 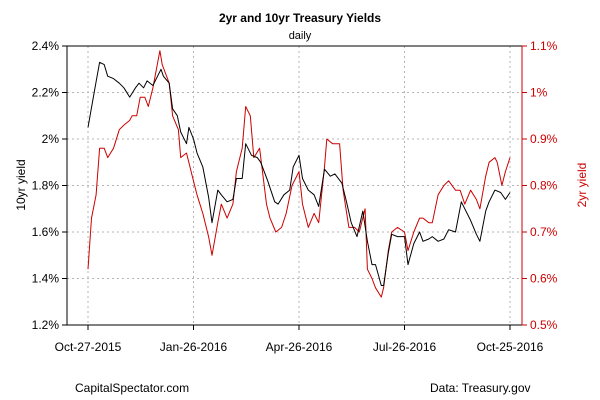 What do you see at coordinates (544, 232) in the screenshot?
I see `right-tick-label: 0.7%` at bounding box center [544, 232].